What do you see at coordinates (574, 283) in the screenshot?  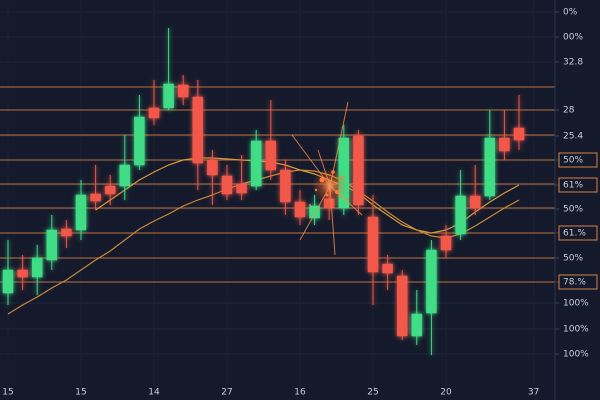 I see `y-tick-label: 78.%` at bounding box center [574, 283].